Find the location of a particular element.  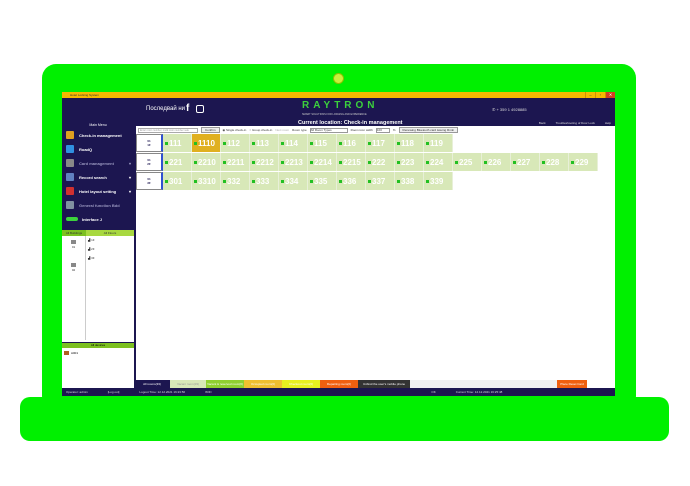

next-room-button: Next room is located at coordinates (282, 130).